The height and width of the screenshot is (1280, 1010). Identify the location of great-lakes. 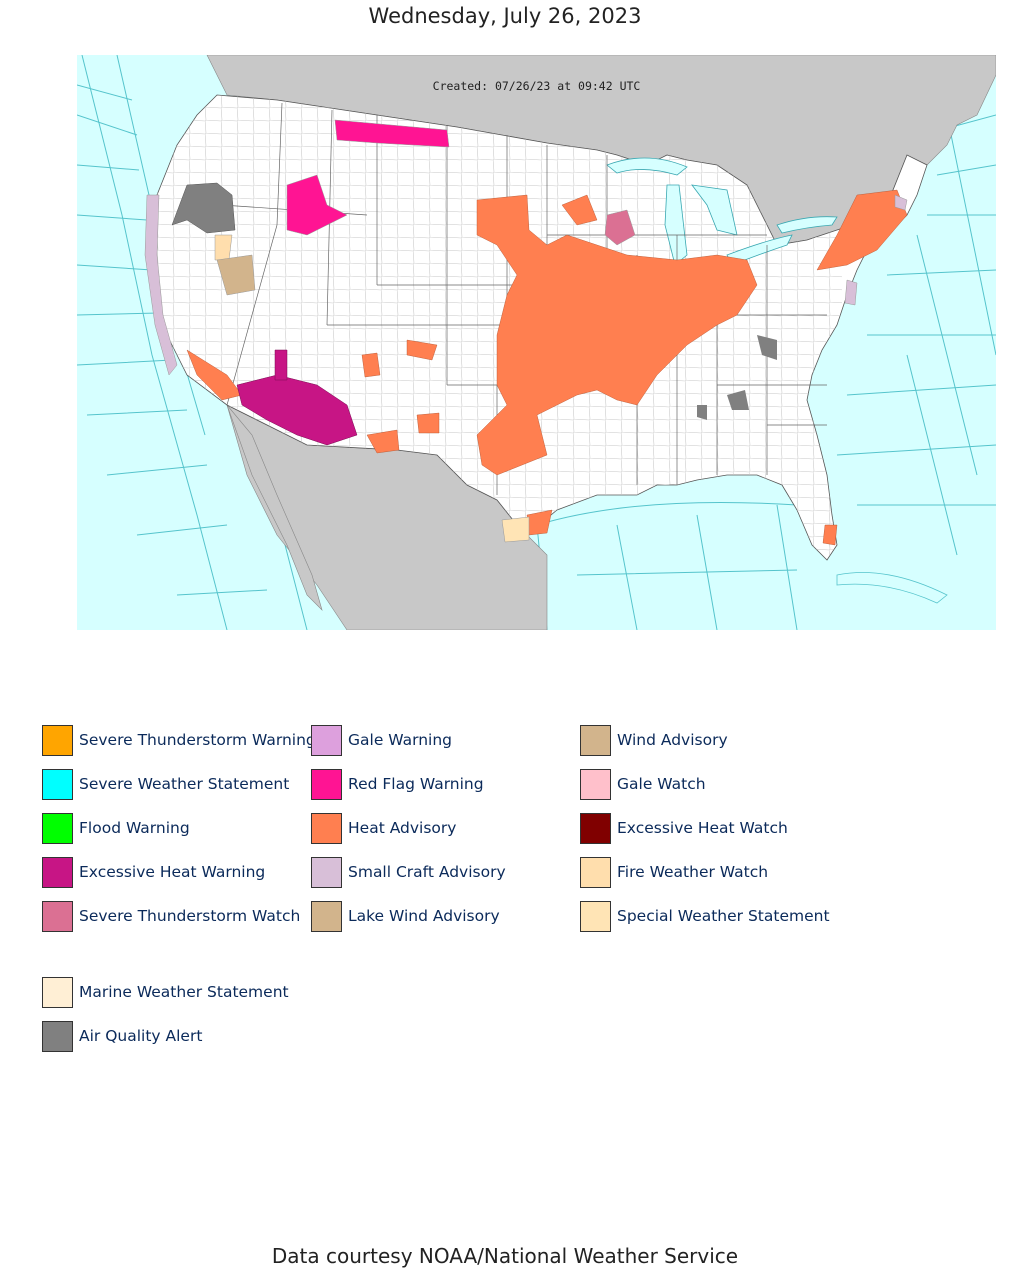
(722, 211).